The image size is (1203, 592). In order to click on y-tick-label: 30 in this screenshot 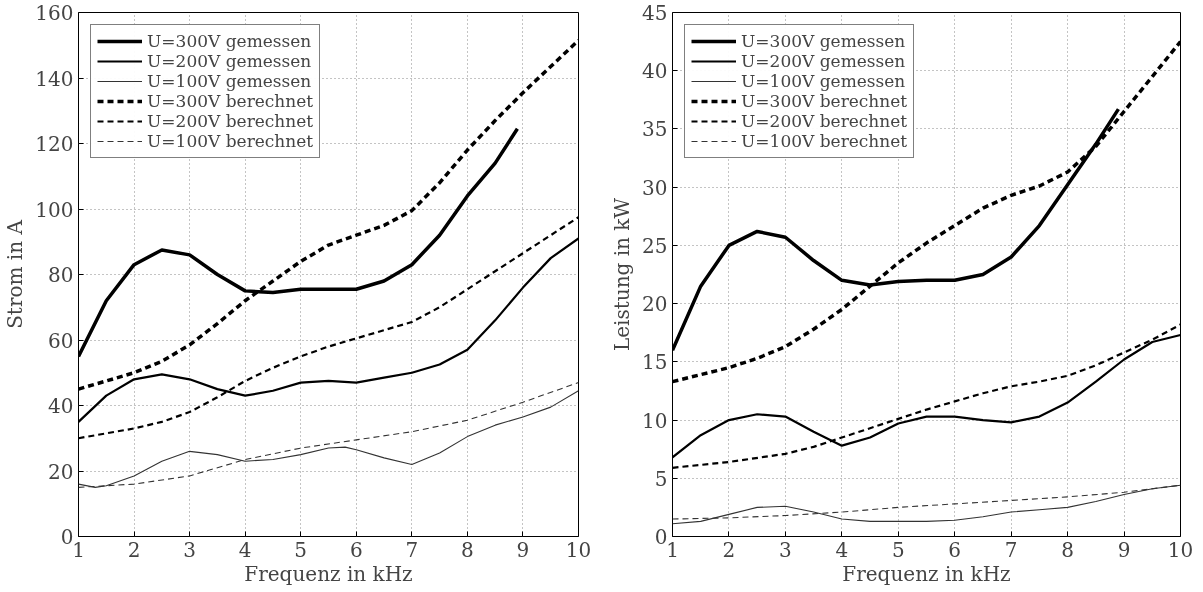, I will do `click(655, 187)`.